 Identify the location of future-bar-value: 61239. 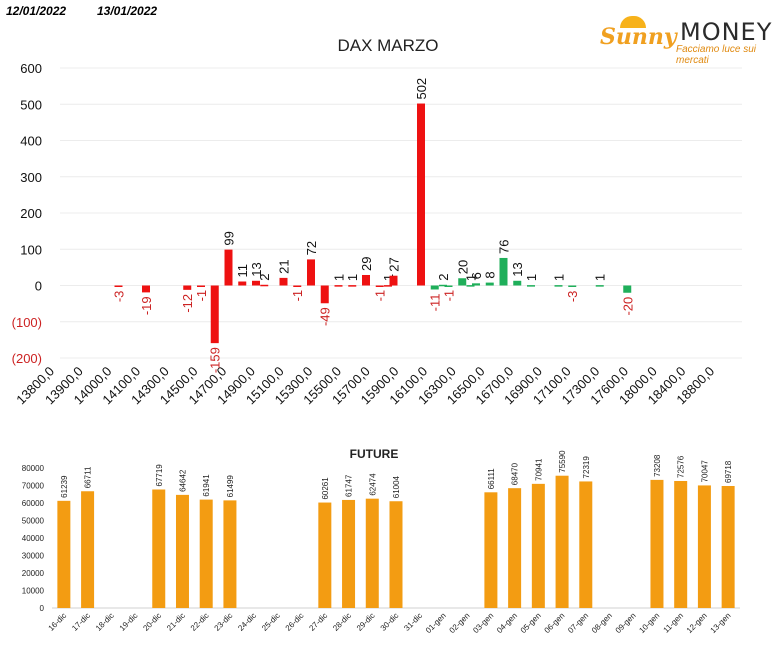
(64, 486).